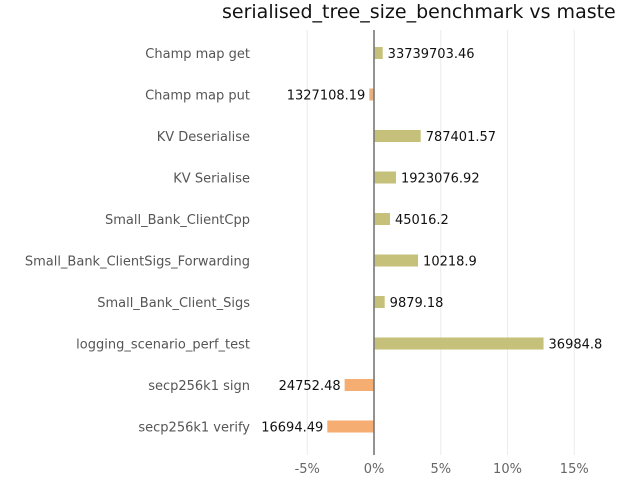 This screenshot has height=480, width=640. Describe the element at coordinates (417, 303) in the screenshot. I see `data-label: 9879.18` at that location.